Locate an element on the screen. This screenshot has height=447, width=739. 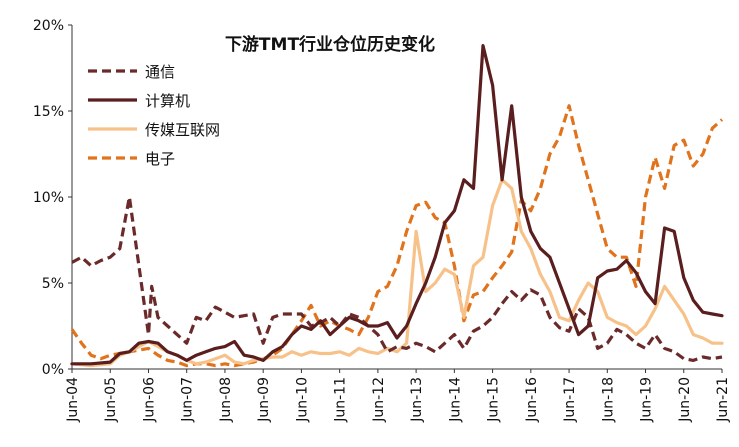
x-tick-label: Jun-13 is located at coordinates (417, 400).